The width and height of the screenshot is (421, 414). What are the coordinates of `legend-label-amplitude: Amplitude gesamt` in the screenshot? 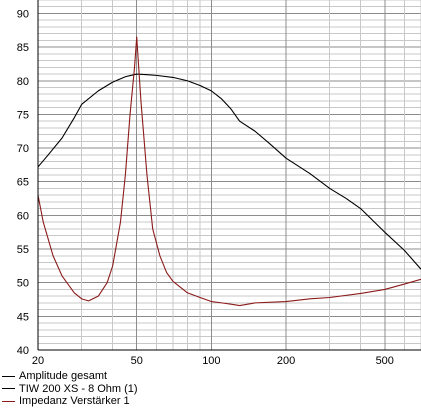 It's located at (63, 376).